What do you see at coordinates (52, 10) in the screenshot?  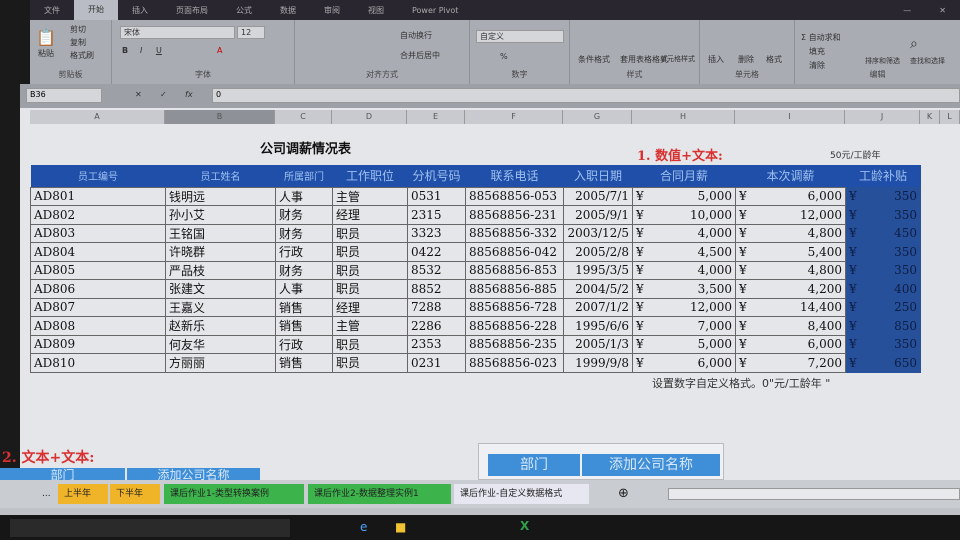 I see `tab-file: 文件` at bounding box center [52, 10].